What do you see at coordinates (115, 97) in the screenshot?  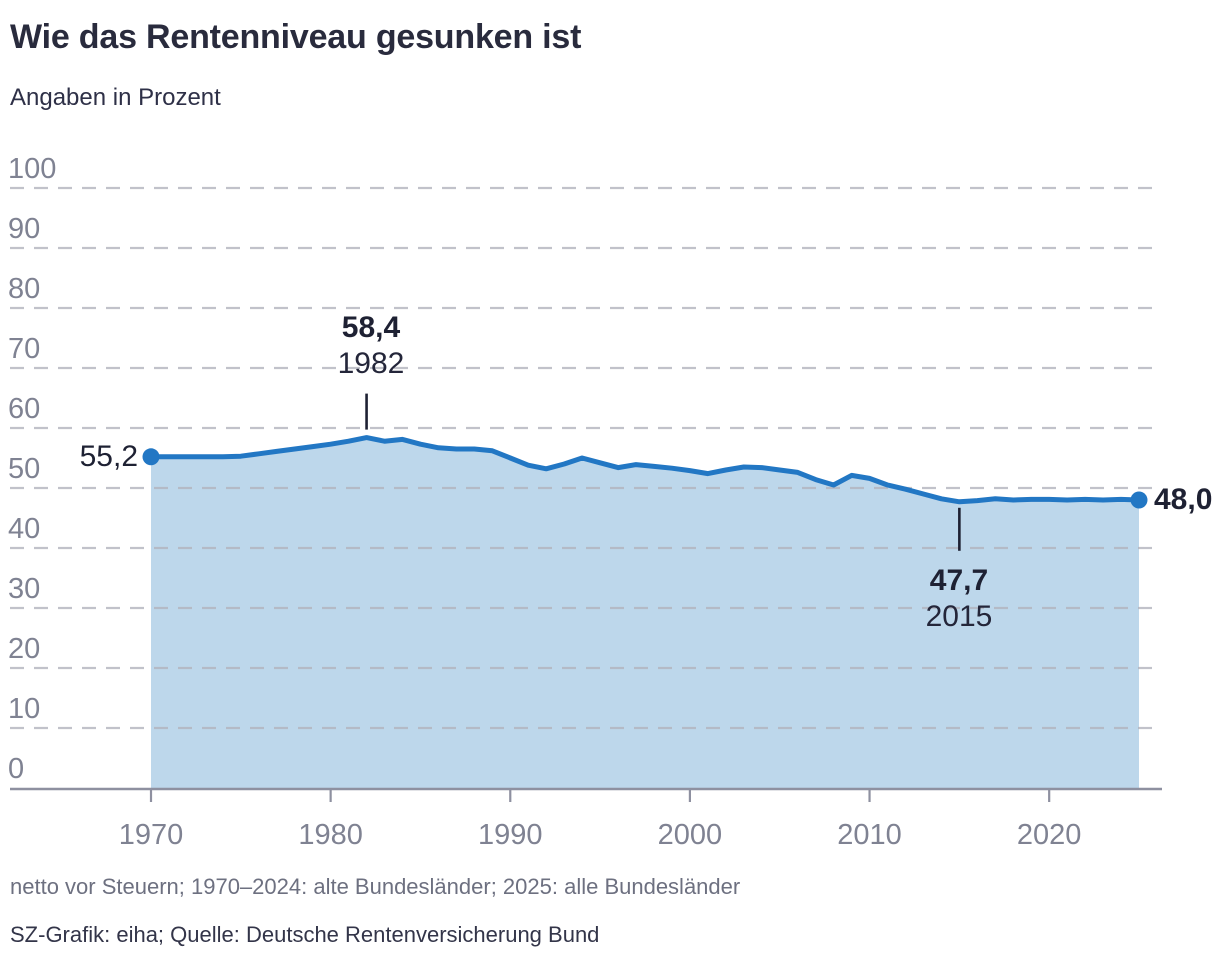 I see `chart-subtitle: Angaben in Prozent` at bounding box center [115, 97].